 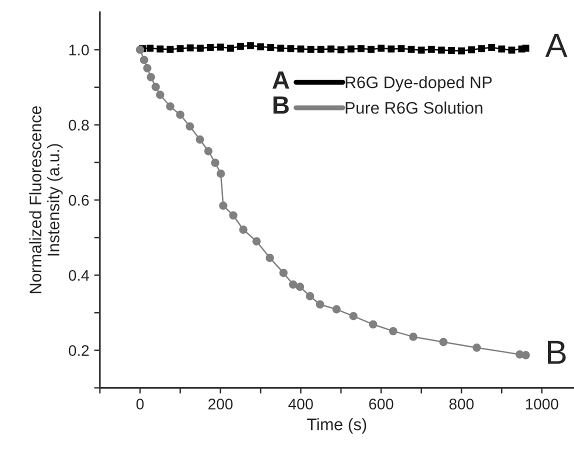 I want to click on x-tick-label: 0, so click(x=140, y=404).